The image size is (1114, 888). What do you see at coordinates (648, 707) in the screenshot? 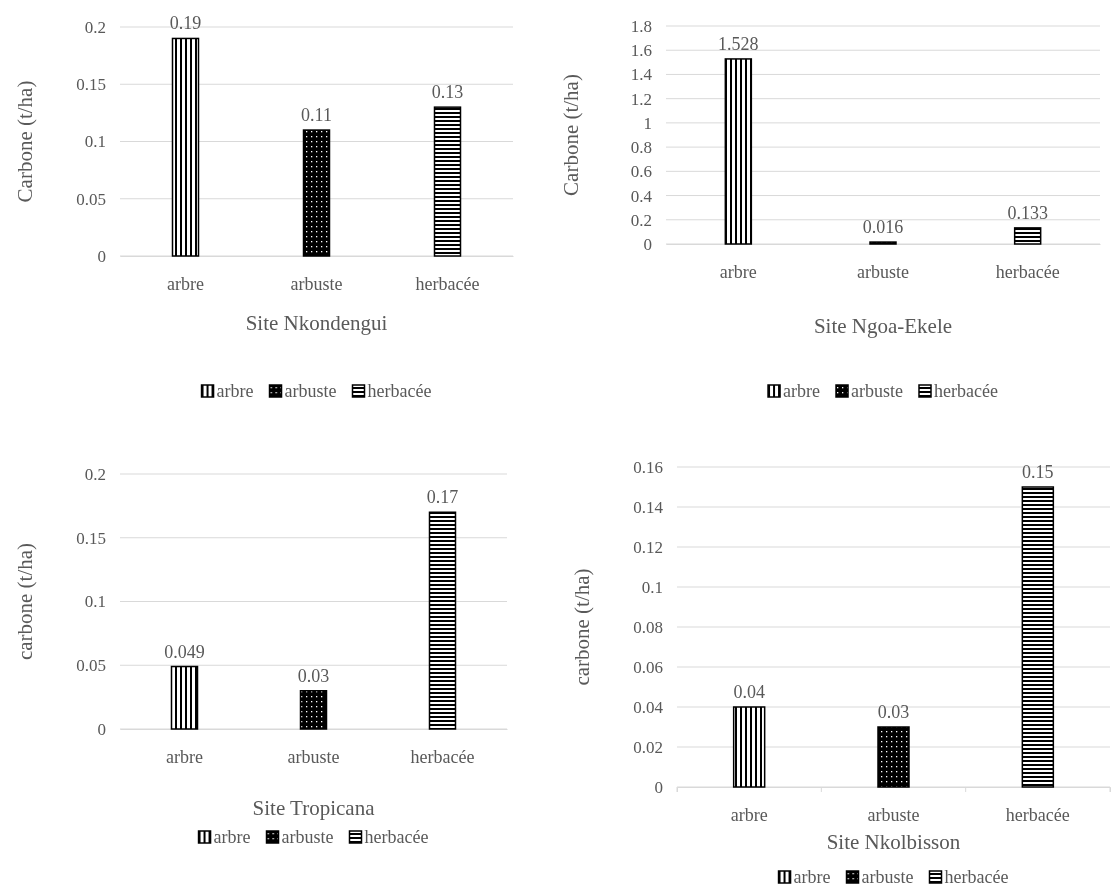
I see `y-tick-label: 0.04` at bounding box center [648, 707].